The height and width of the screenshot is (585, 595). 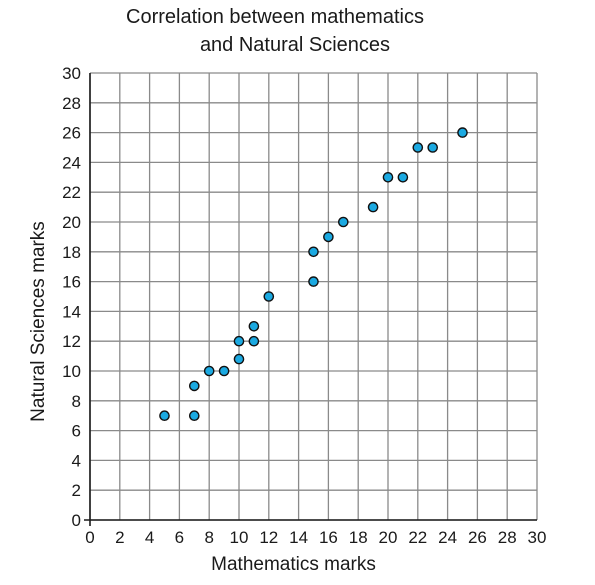 I want to click on y-tick-label: 20, so click(x=71, y=222).